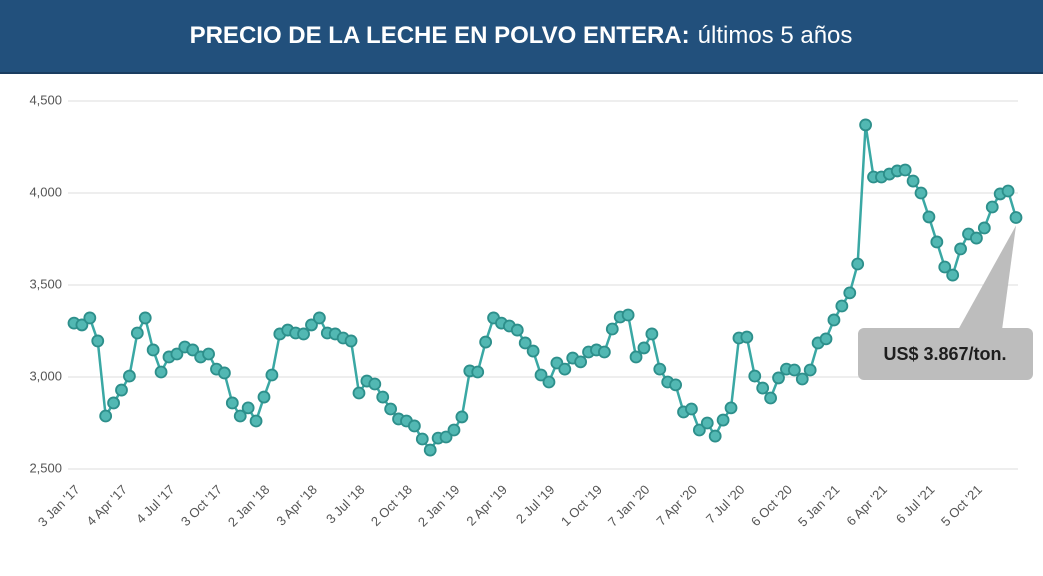 The image size is (1043, 576). What do you see at coordinates (59, 506) in the screenshot?
I see `x-tick-label: 3 Jan '17` at bounding box center [59, 506].